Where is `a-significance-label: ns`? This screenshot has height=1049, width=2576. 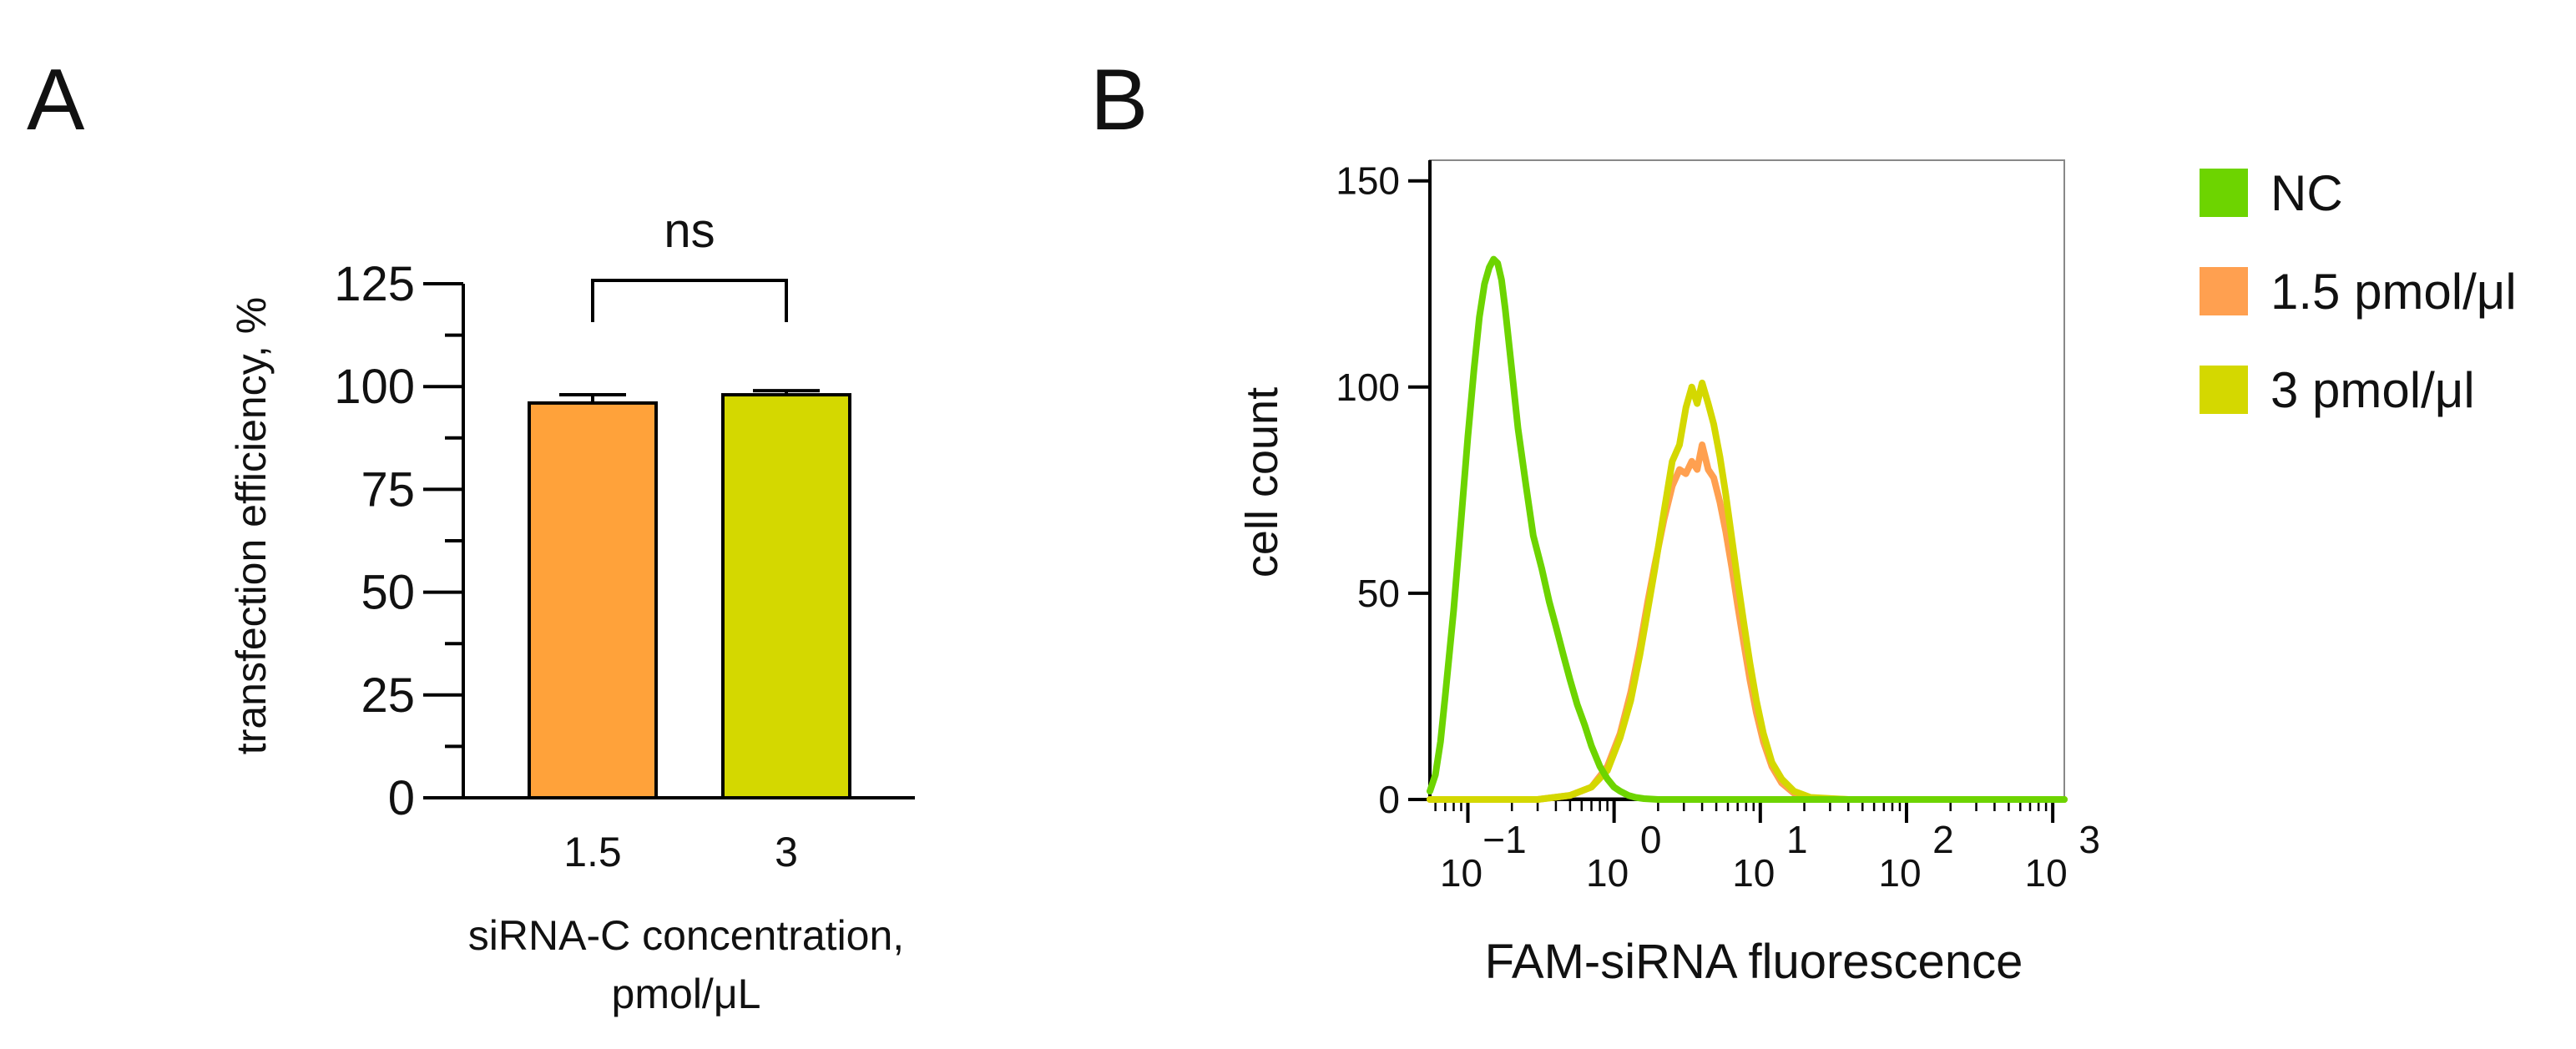 a-significance-label: ns is located at coordinates (689, 231).